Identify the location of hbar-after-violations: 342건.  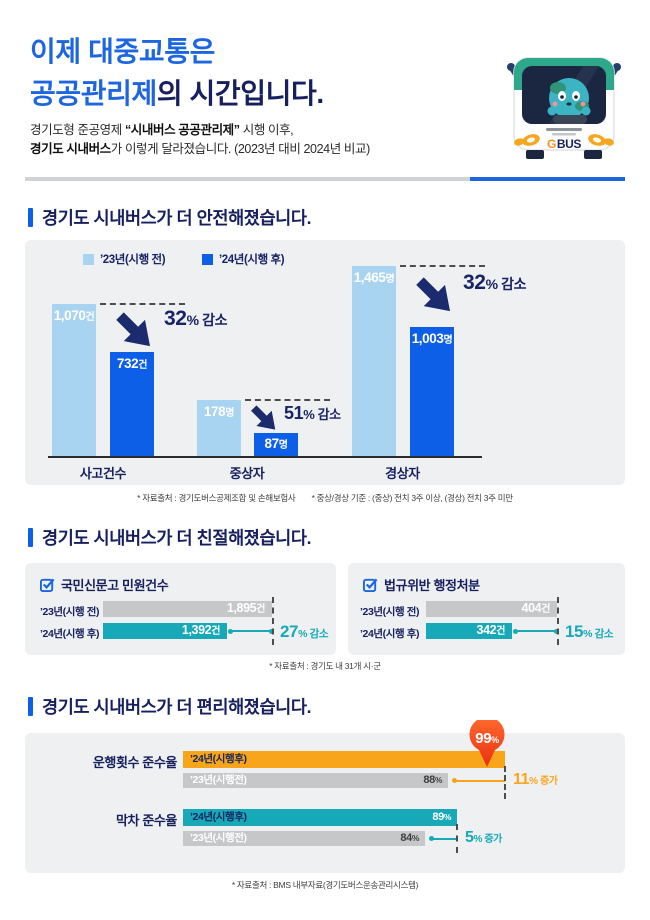
(469, 631).